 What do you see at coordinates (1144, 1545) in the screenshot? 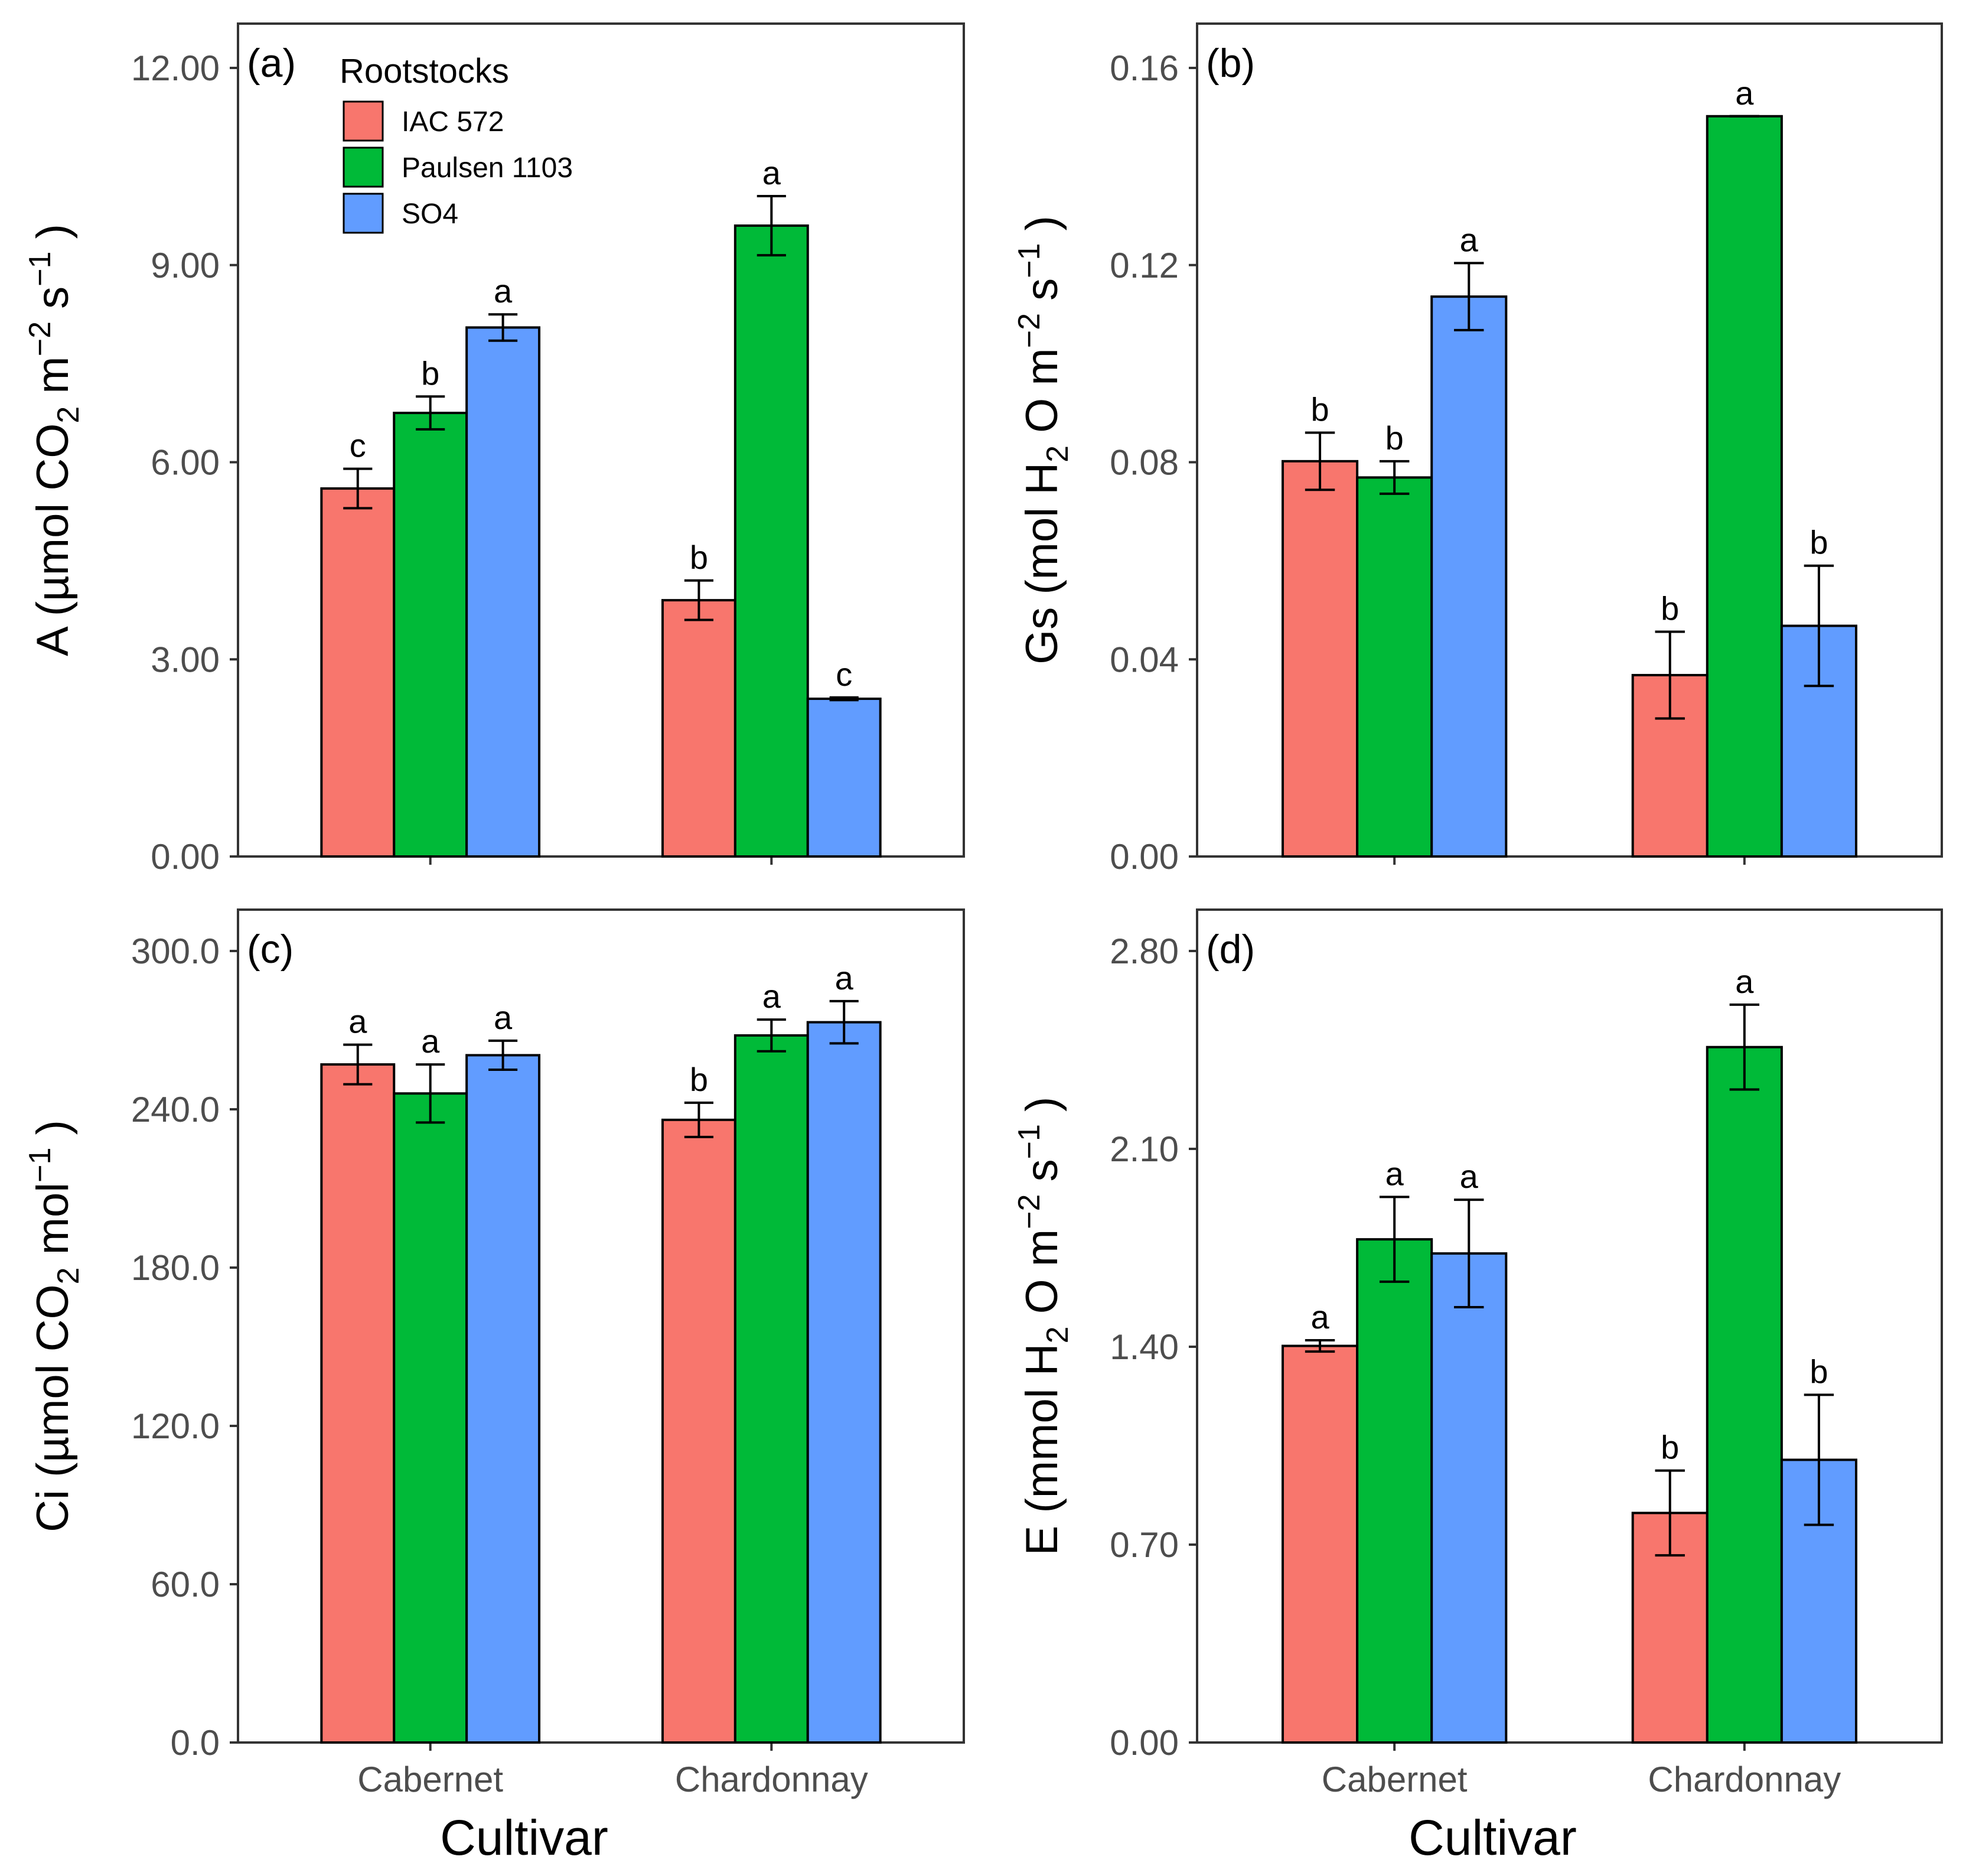
I see `y-tick-label: 0.70` at bounding box center [1144, 1545].